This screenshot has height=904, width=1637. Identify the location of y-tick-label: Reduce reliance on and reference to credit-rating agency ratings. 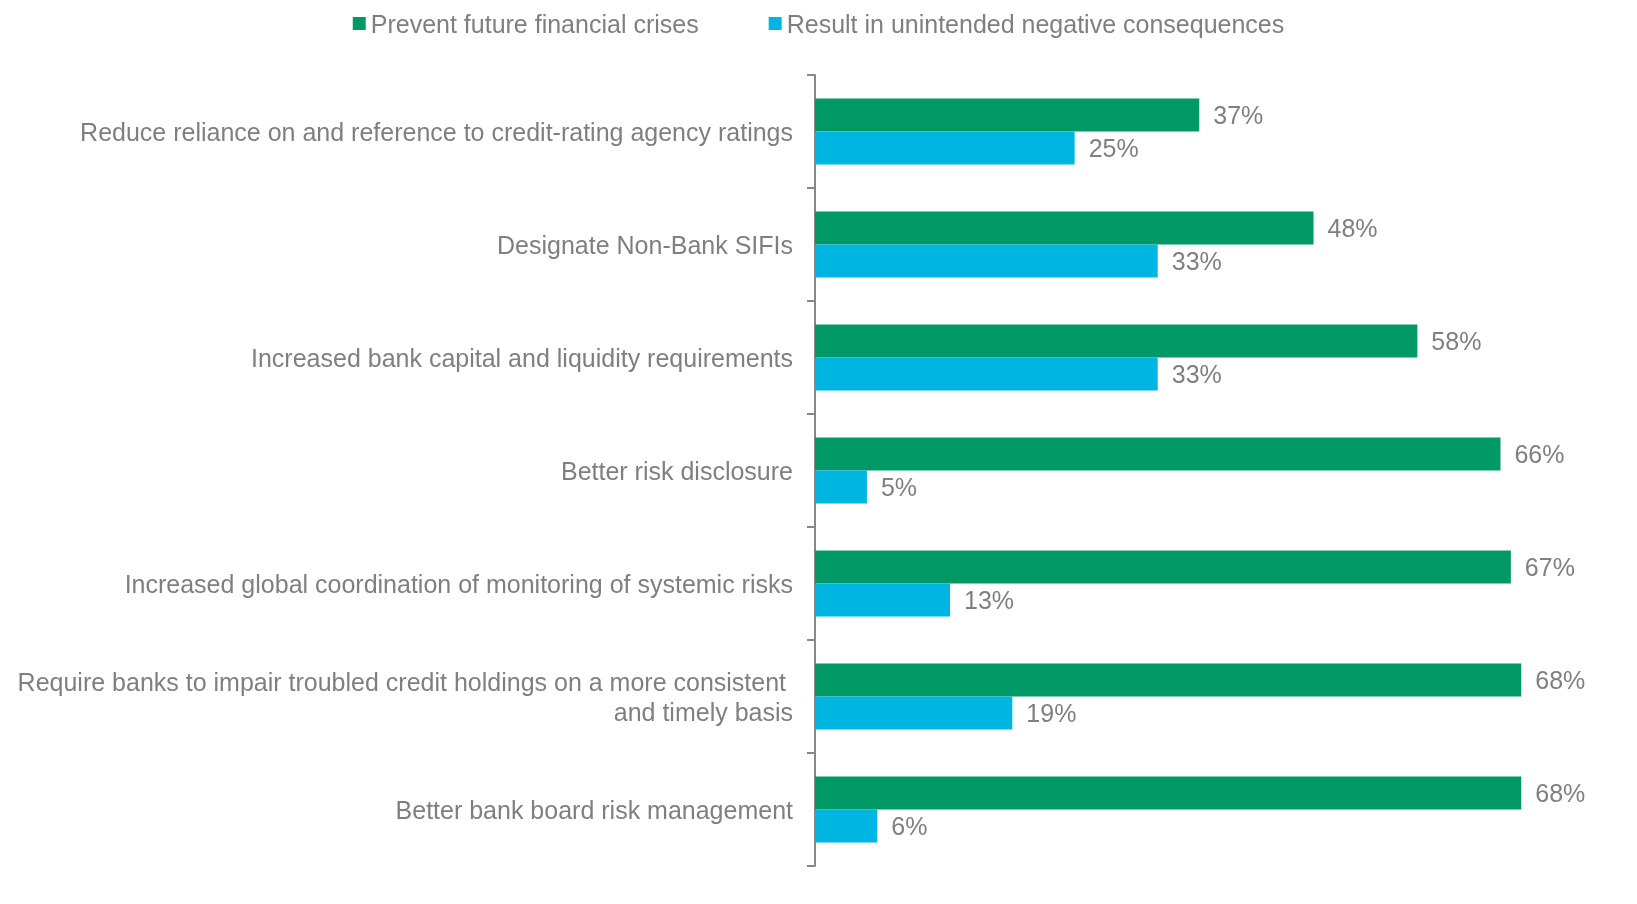
(436, 131).